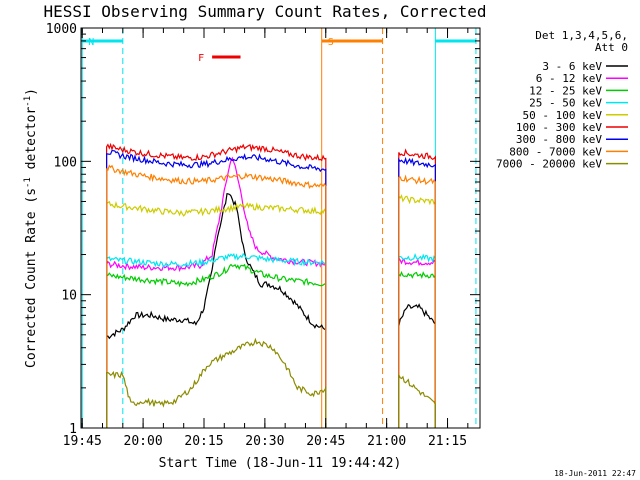 The width and height of the screenshot is (640, 480). I want to click on flag-N-label: N, so click(91, 42).